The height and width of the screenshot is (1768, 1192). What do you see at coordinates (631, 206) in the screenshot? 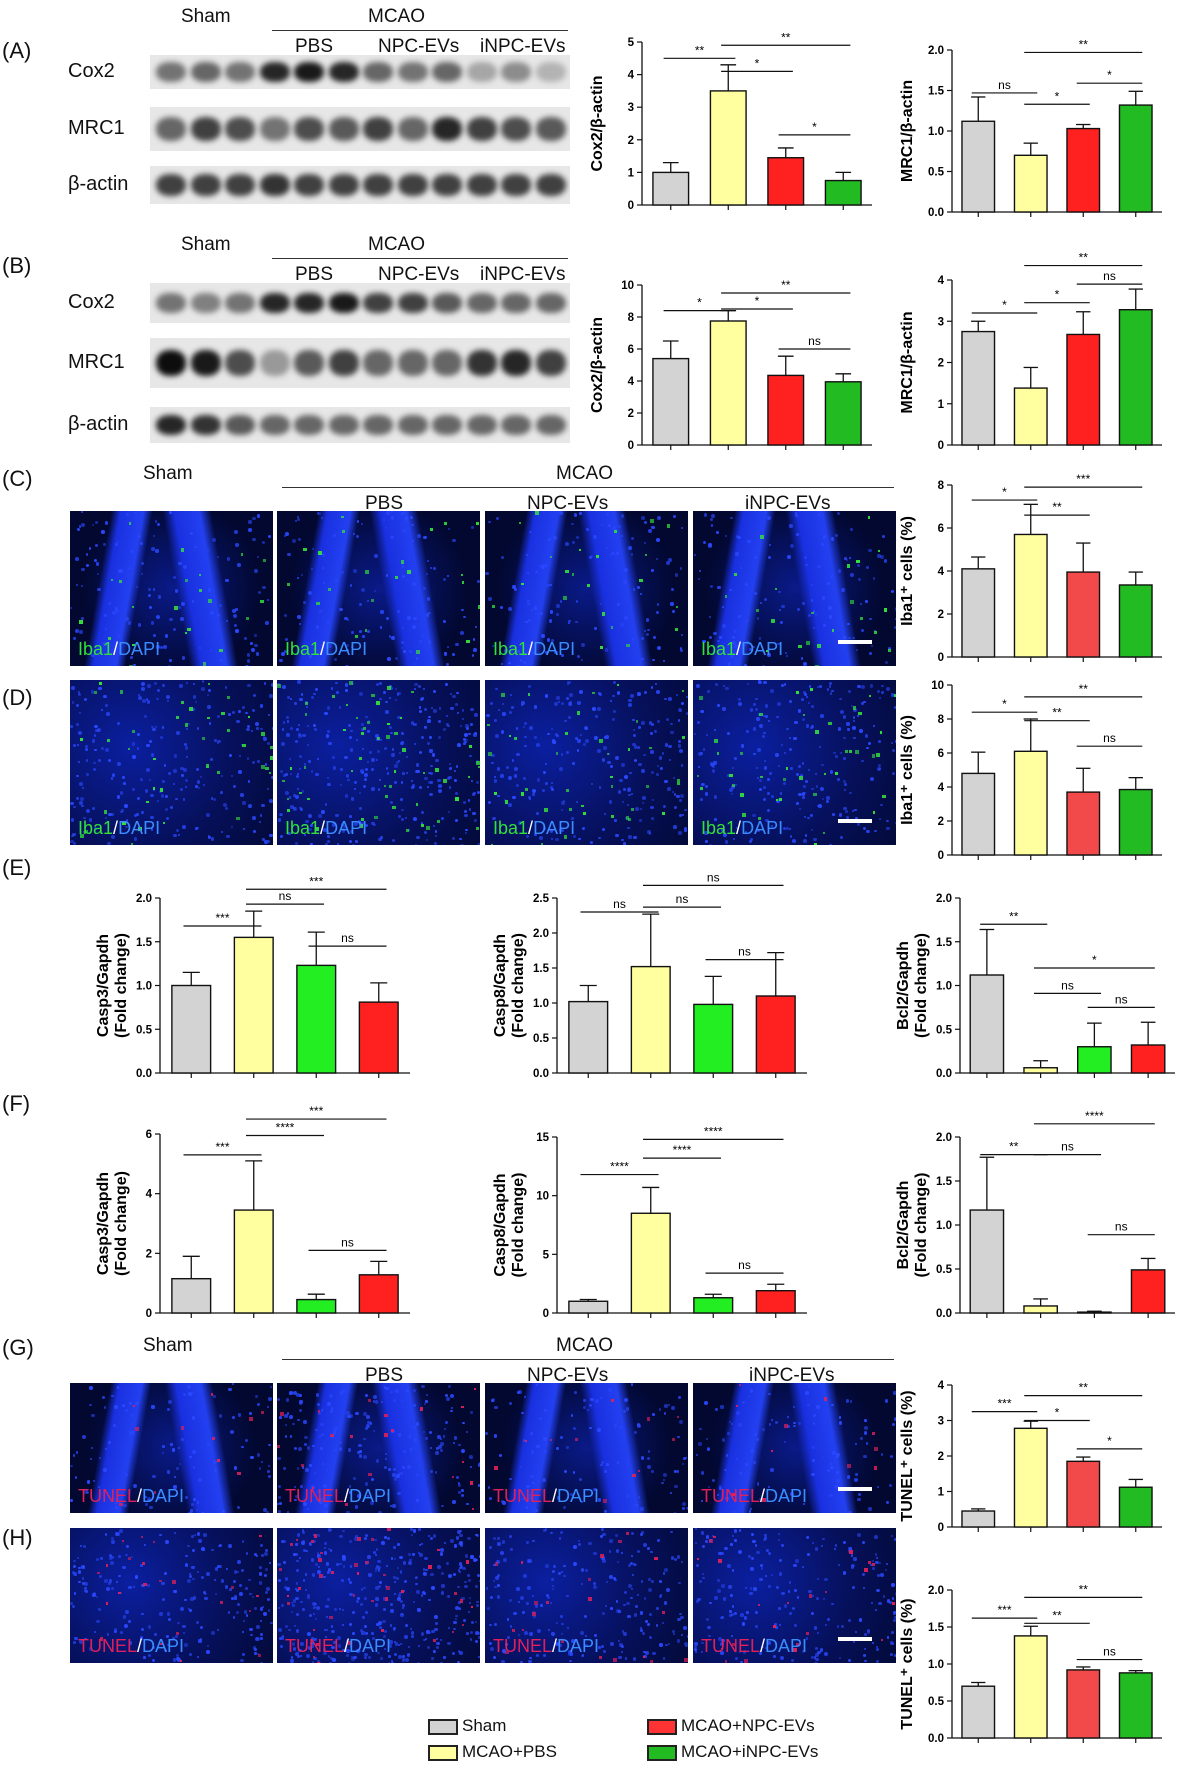
I see `y-tick-label: 0` at bounding box center [631, 206].